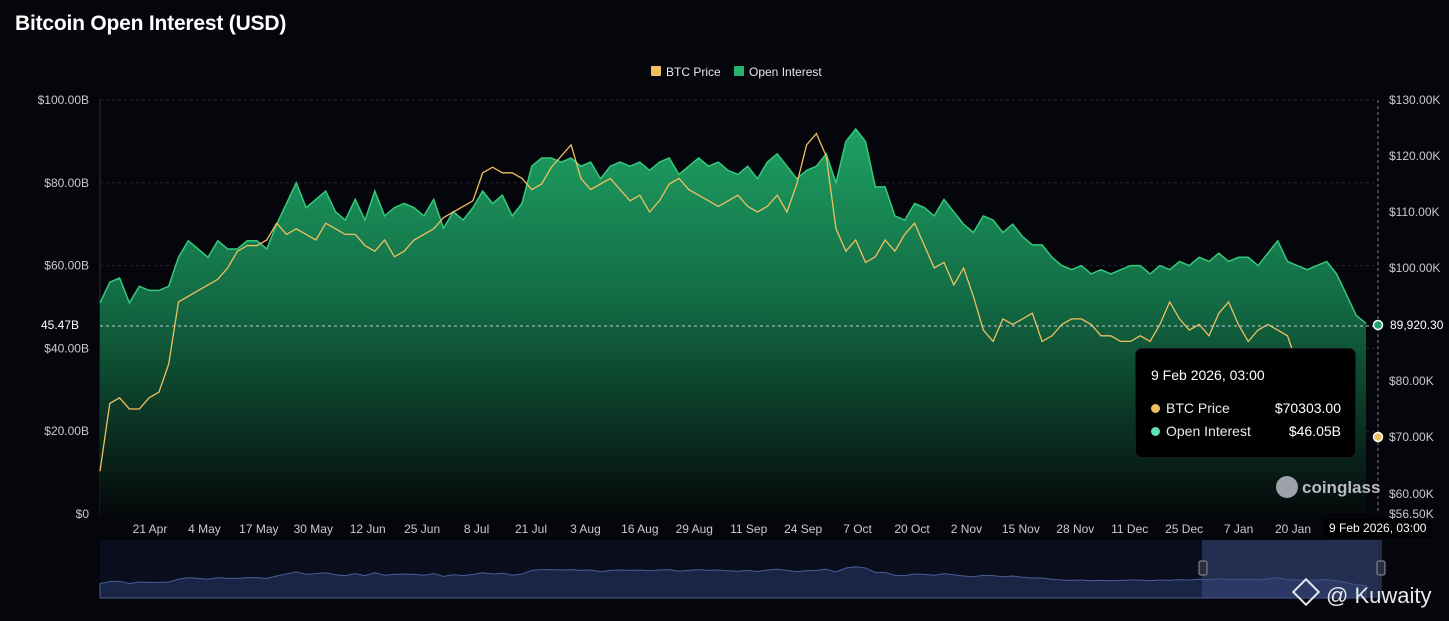 Image resolution: width=1449 pixels, height=621 pixels. I want to click on x-tick-label: 12 Jun, so click(368, 529).